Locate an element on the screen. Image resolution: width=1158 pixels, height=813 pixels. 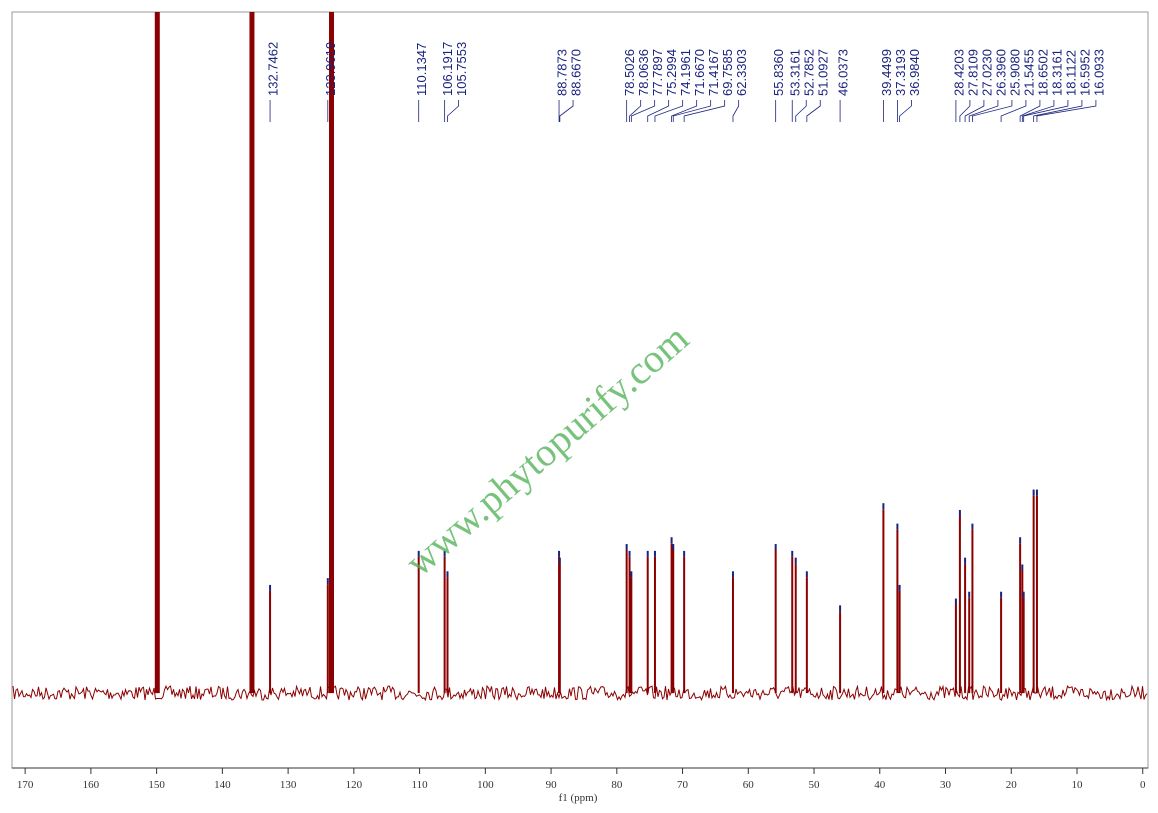
peak-label: 16.0933 is located at coordinates (1098, 72).